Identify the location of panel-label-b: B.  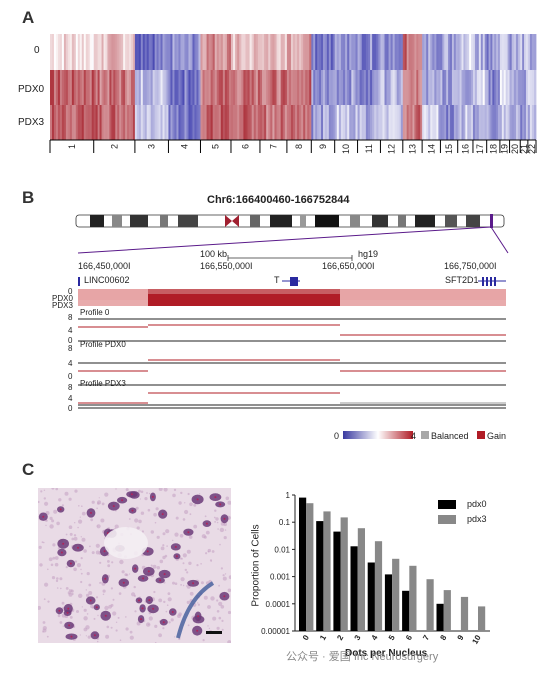
(28, 197).